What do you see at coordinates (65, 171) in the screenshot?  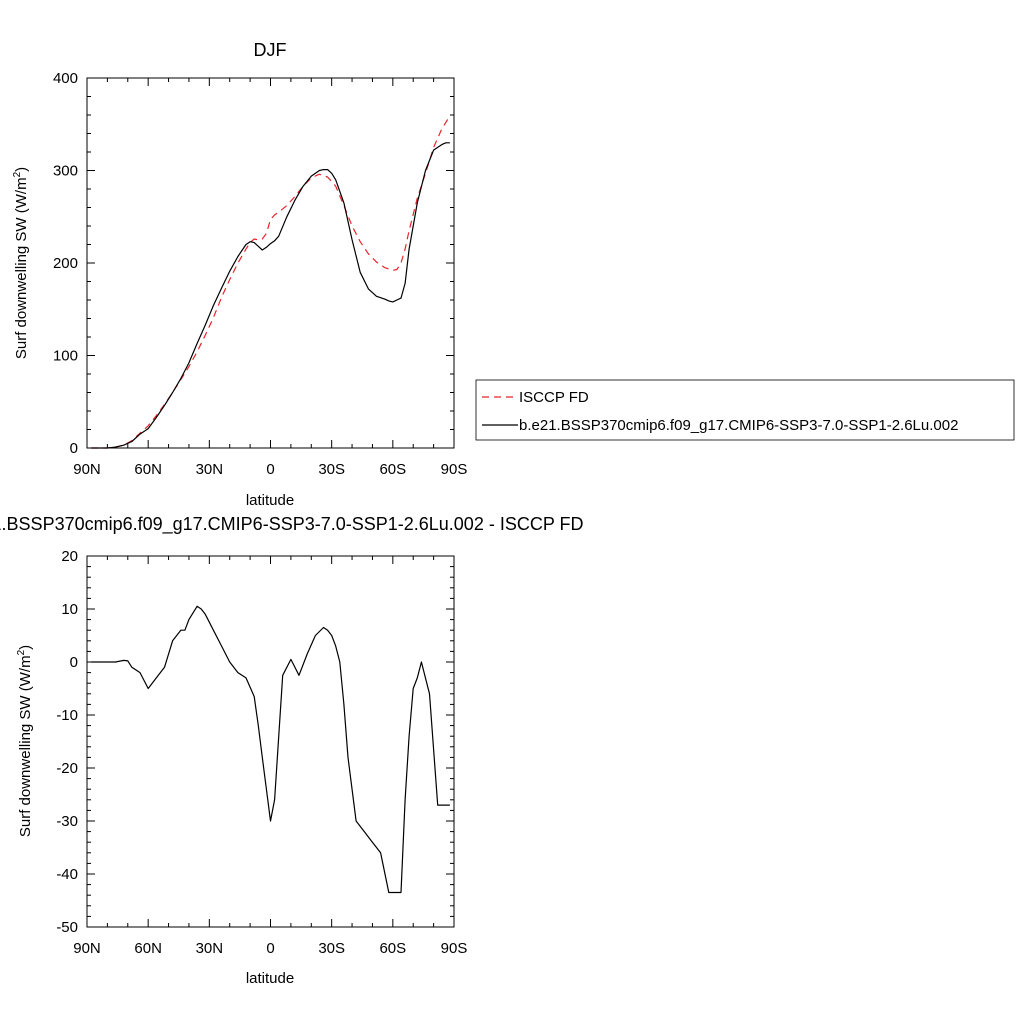 I see `y-tick-label: 300` at bounding box center [65, 171].